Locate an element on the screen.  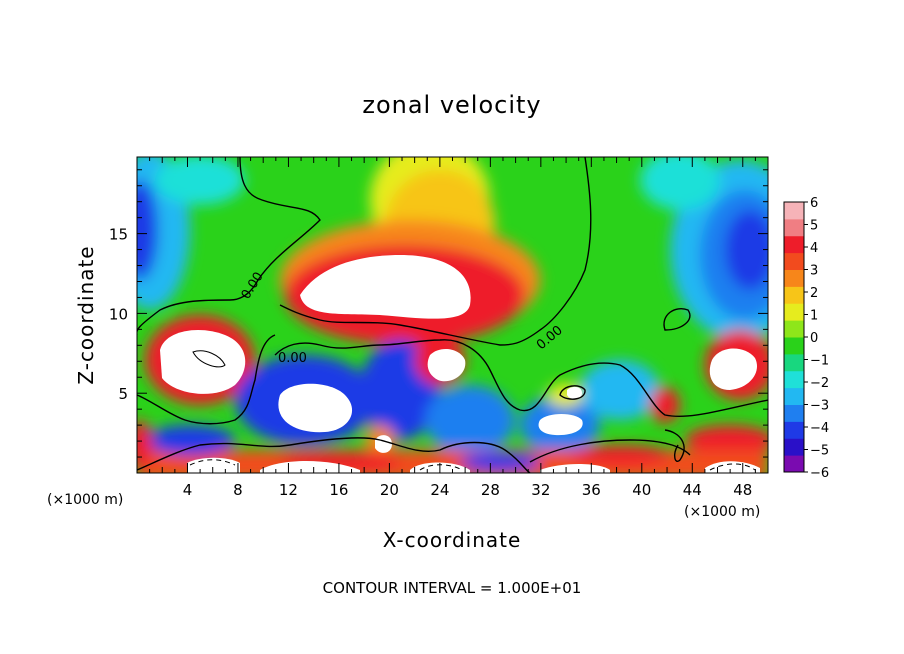
x-tick-label: 32 is located at coordinates (540, 490).